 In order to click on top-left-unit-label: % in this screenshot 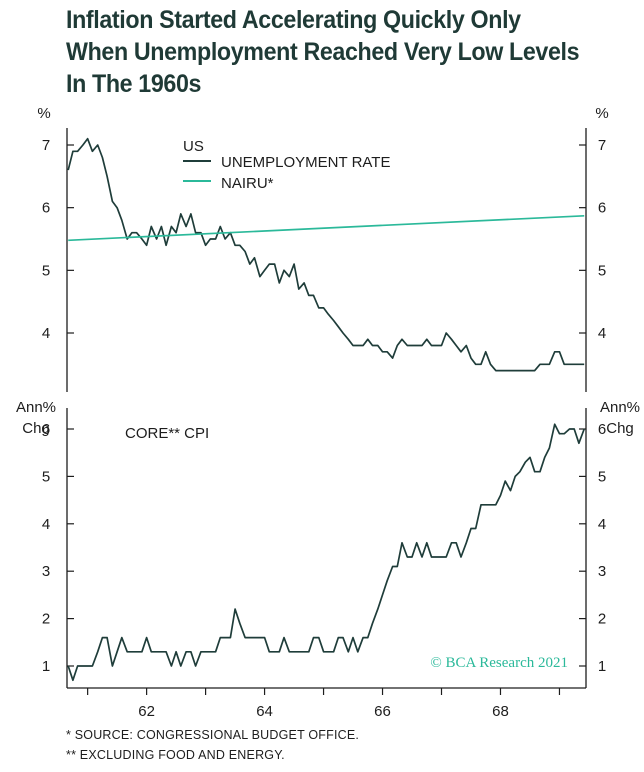, I will do `click(43, 113)`.